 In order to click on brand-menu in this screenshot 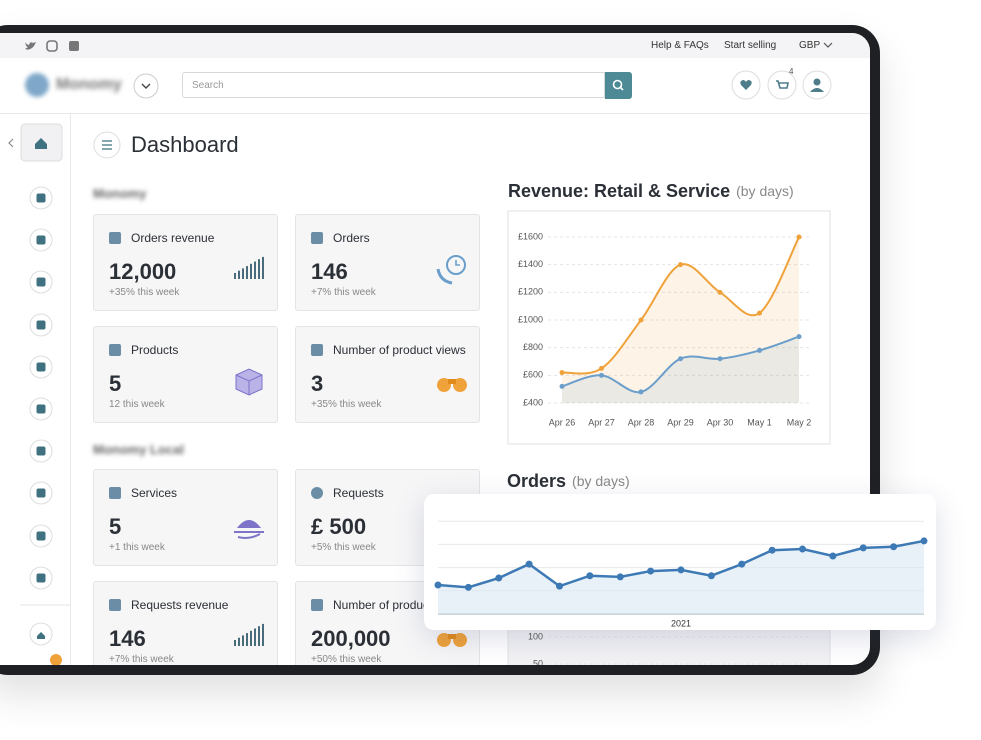, I will do `click(146, 86)`.